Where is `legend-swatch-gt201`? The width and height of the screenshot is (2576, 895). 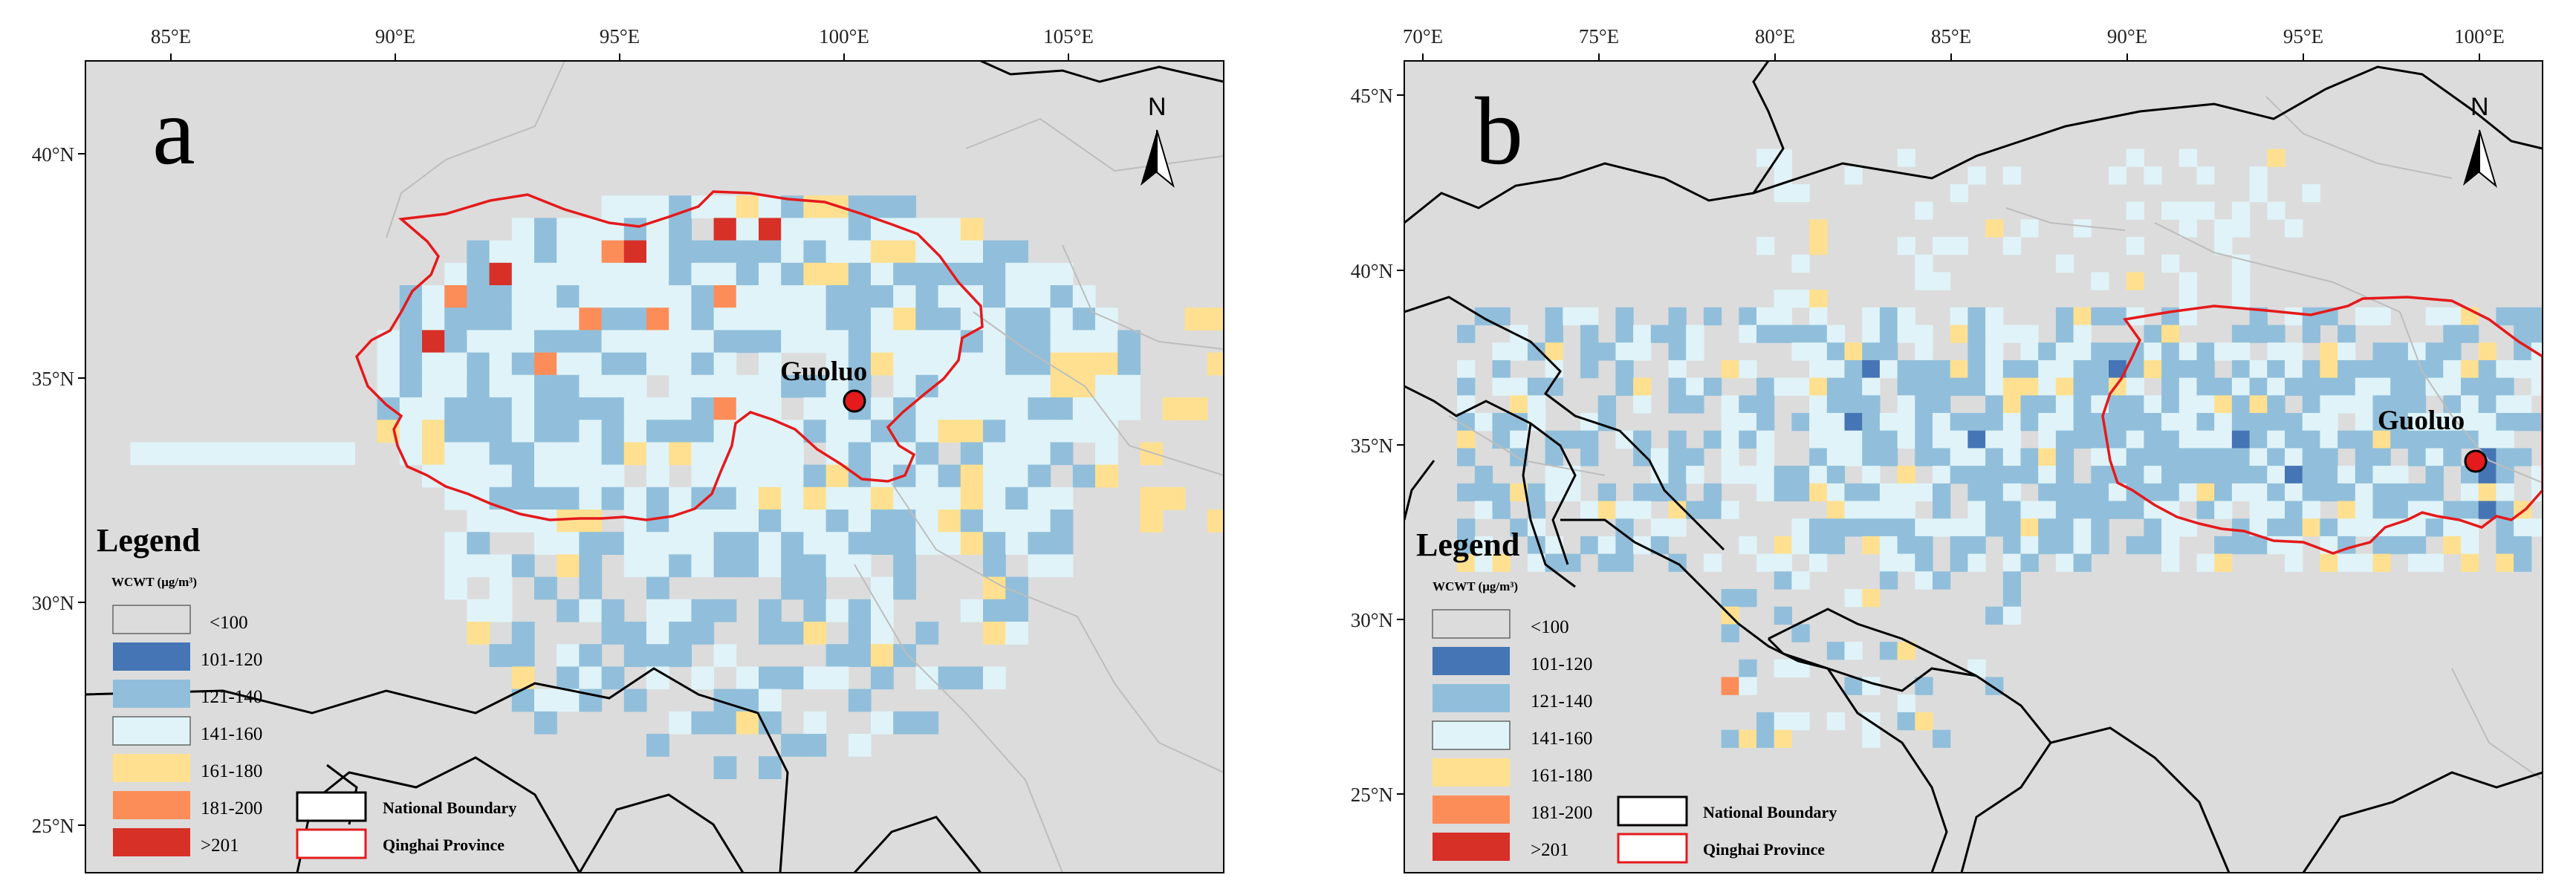
legend-swatch-gt201 is located at coordinates (151, 842).